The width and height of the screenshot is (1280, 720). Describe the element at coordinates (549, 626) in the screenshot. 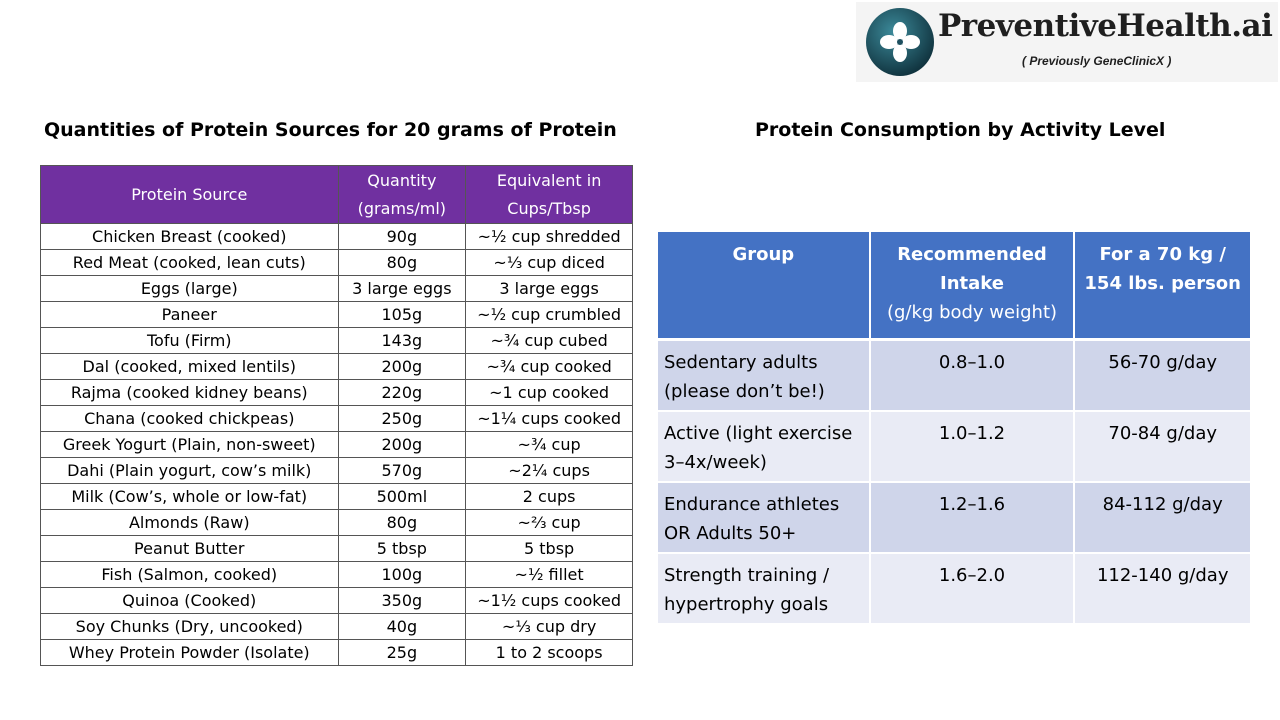

I see `cell-equivalent: ~⅓ cup dry` at that location.